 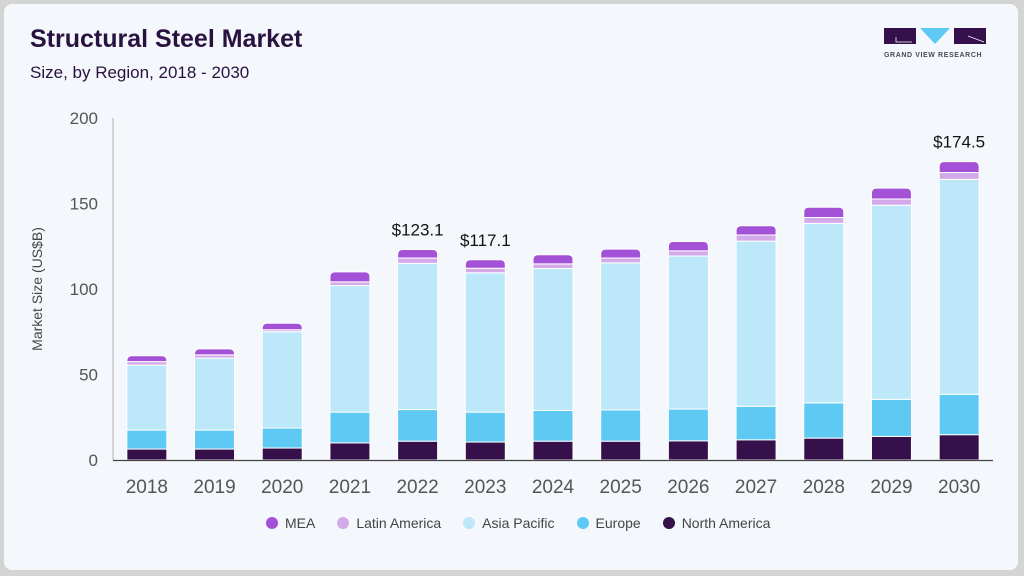 What do you see at coordinates (417, 487) in the screenshot?
I see `x-tick-label: 2022` at bounding box center [417, 487].